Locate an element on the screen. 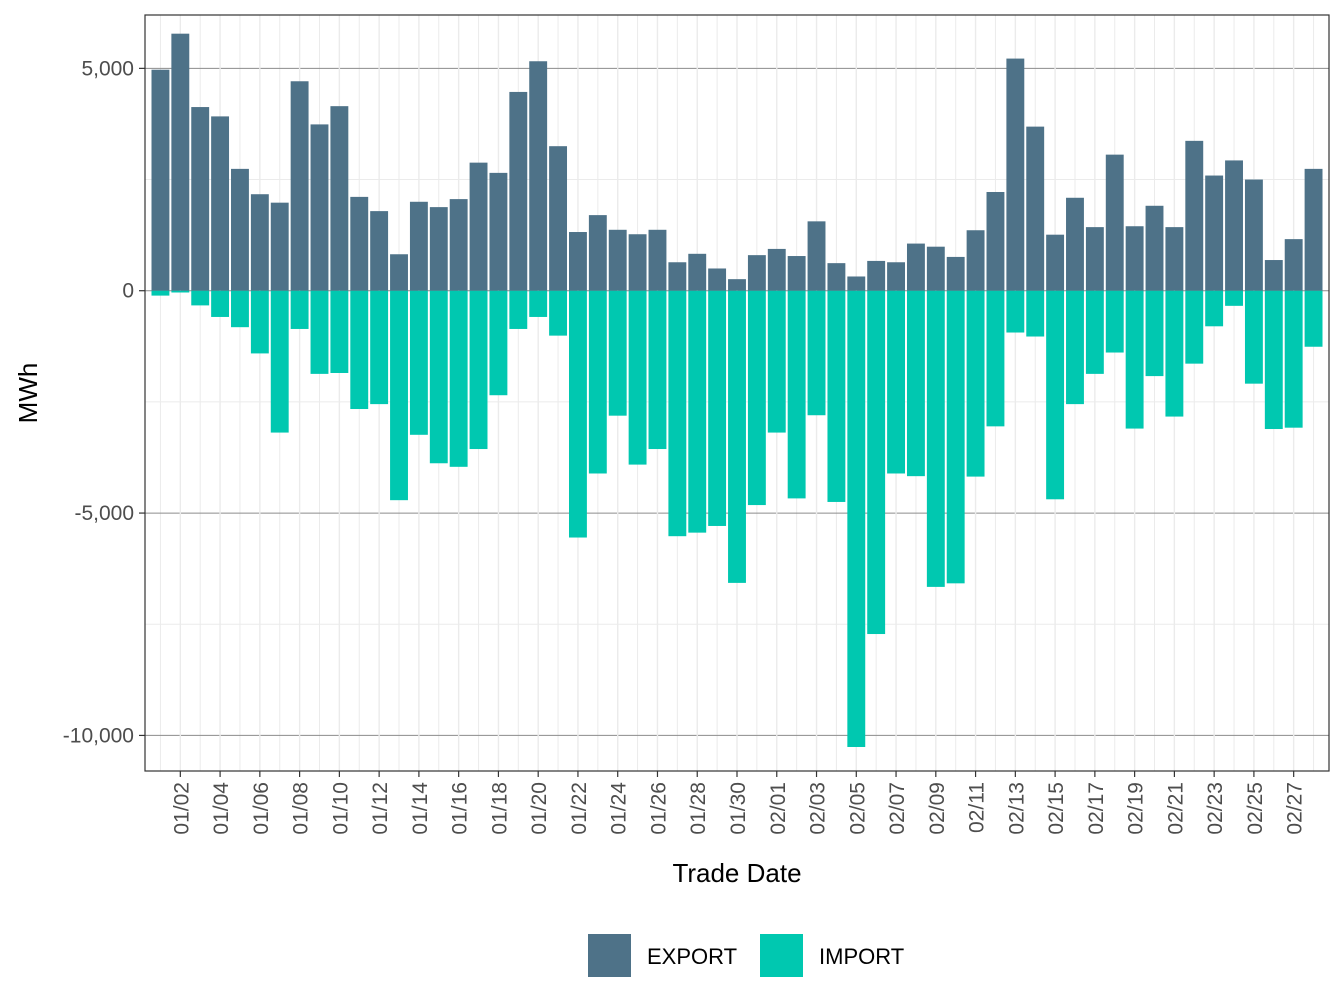 The width and height of the screenshot is (1344, 1008). x-tick-label: 01/18 is located at coordinates (499, 808).